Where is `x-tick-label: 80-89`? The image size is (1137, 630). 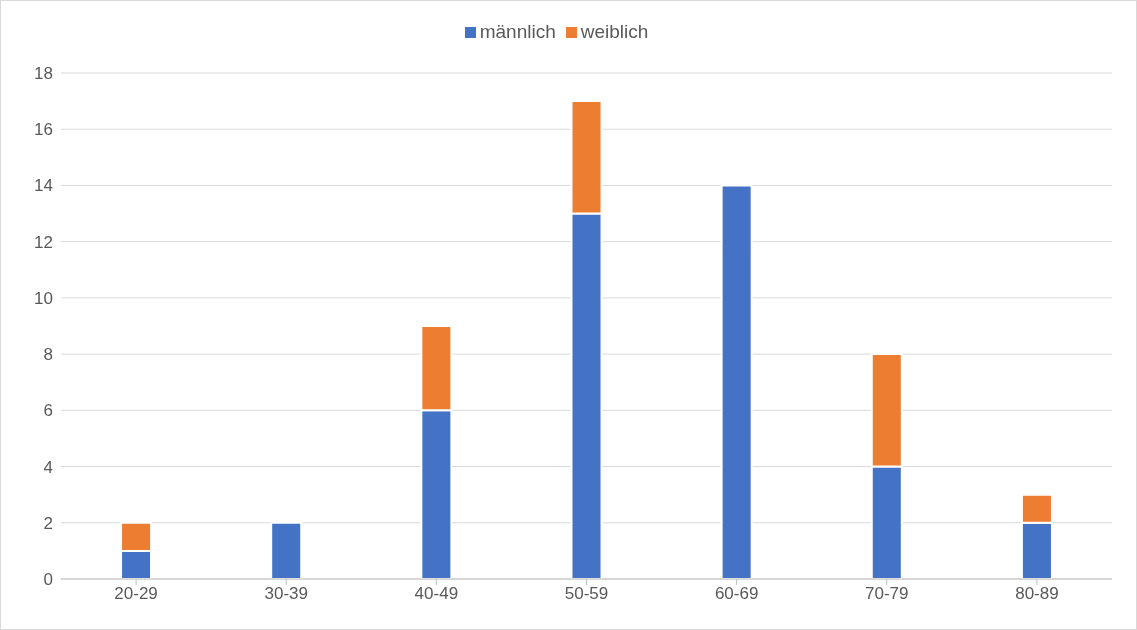
x-tick-label: 80-89 is located at coordinates (1037, 594).